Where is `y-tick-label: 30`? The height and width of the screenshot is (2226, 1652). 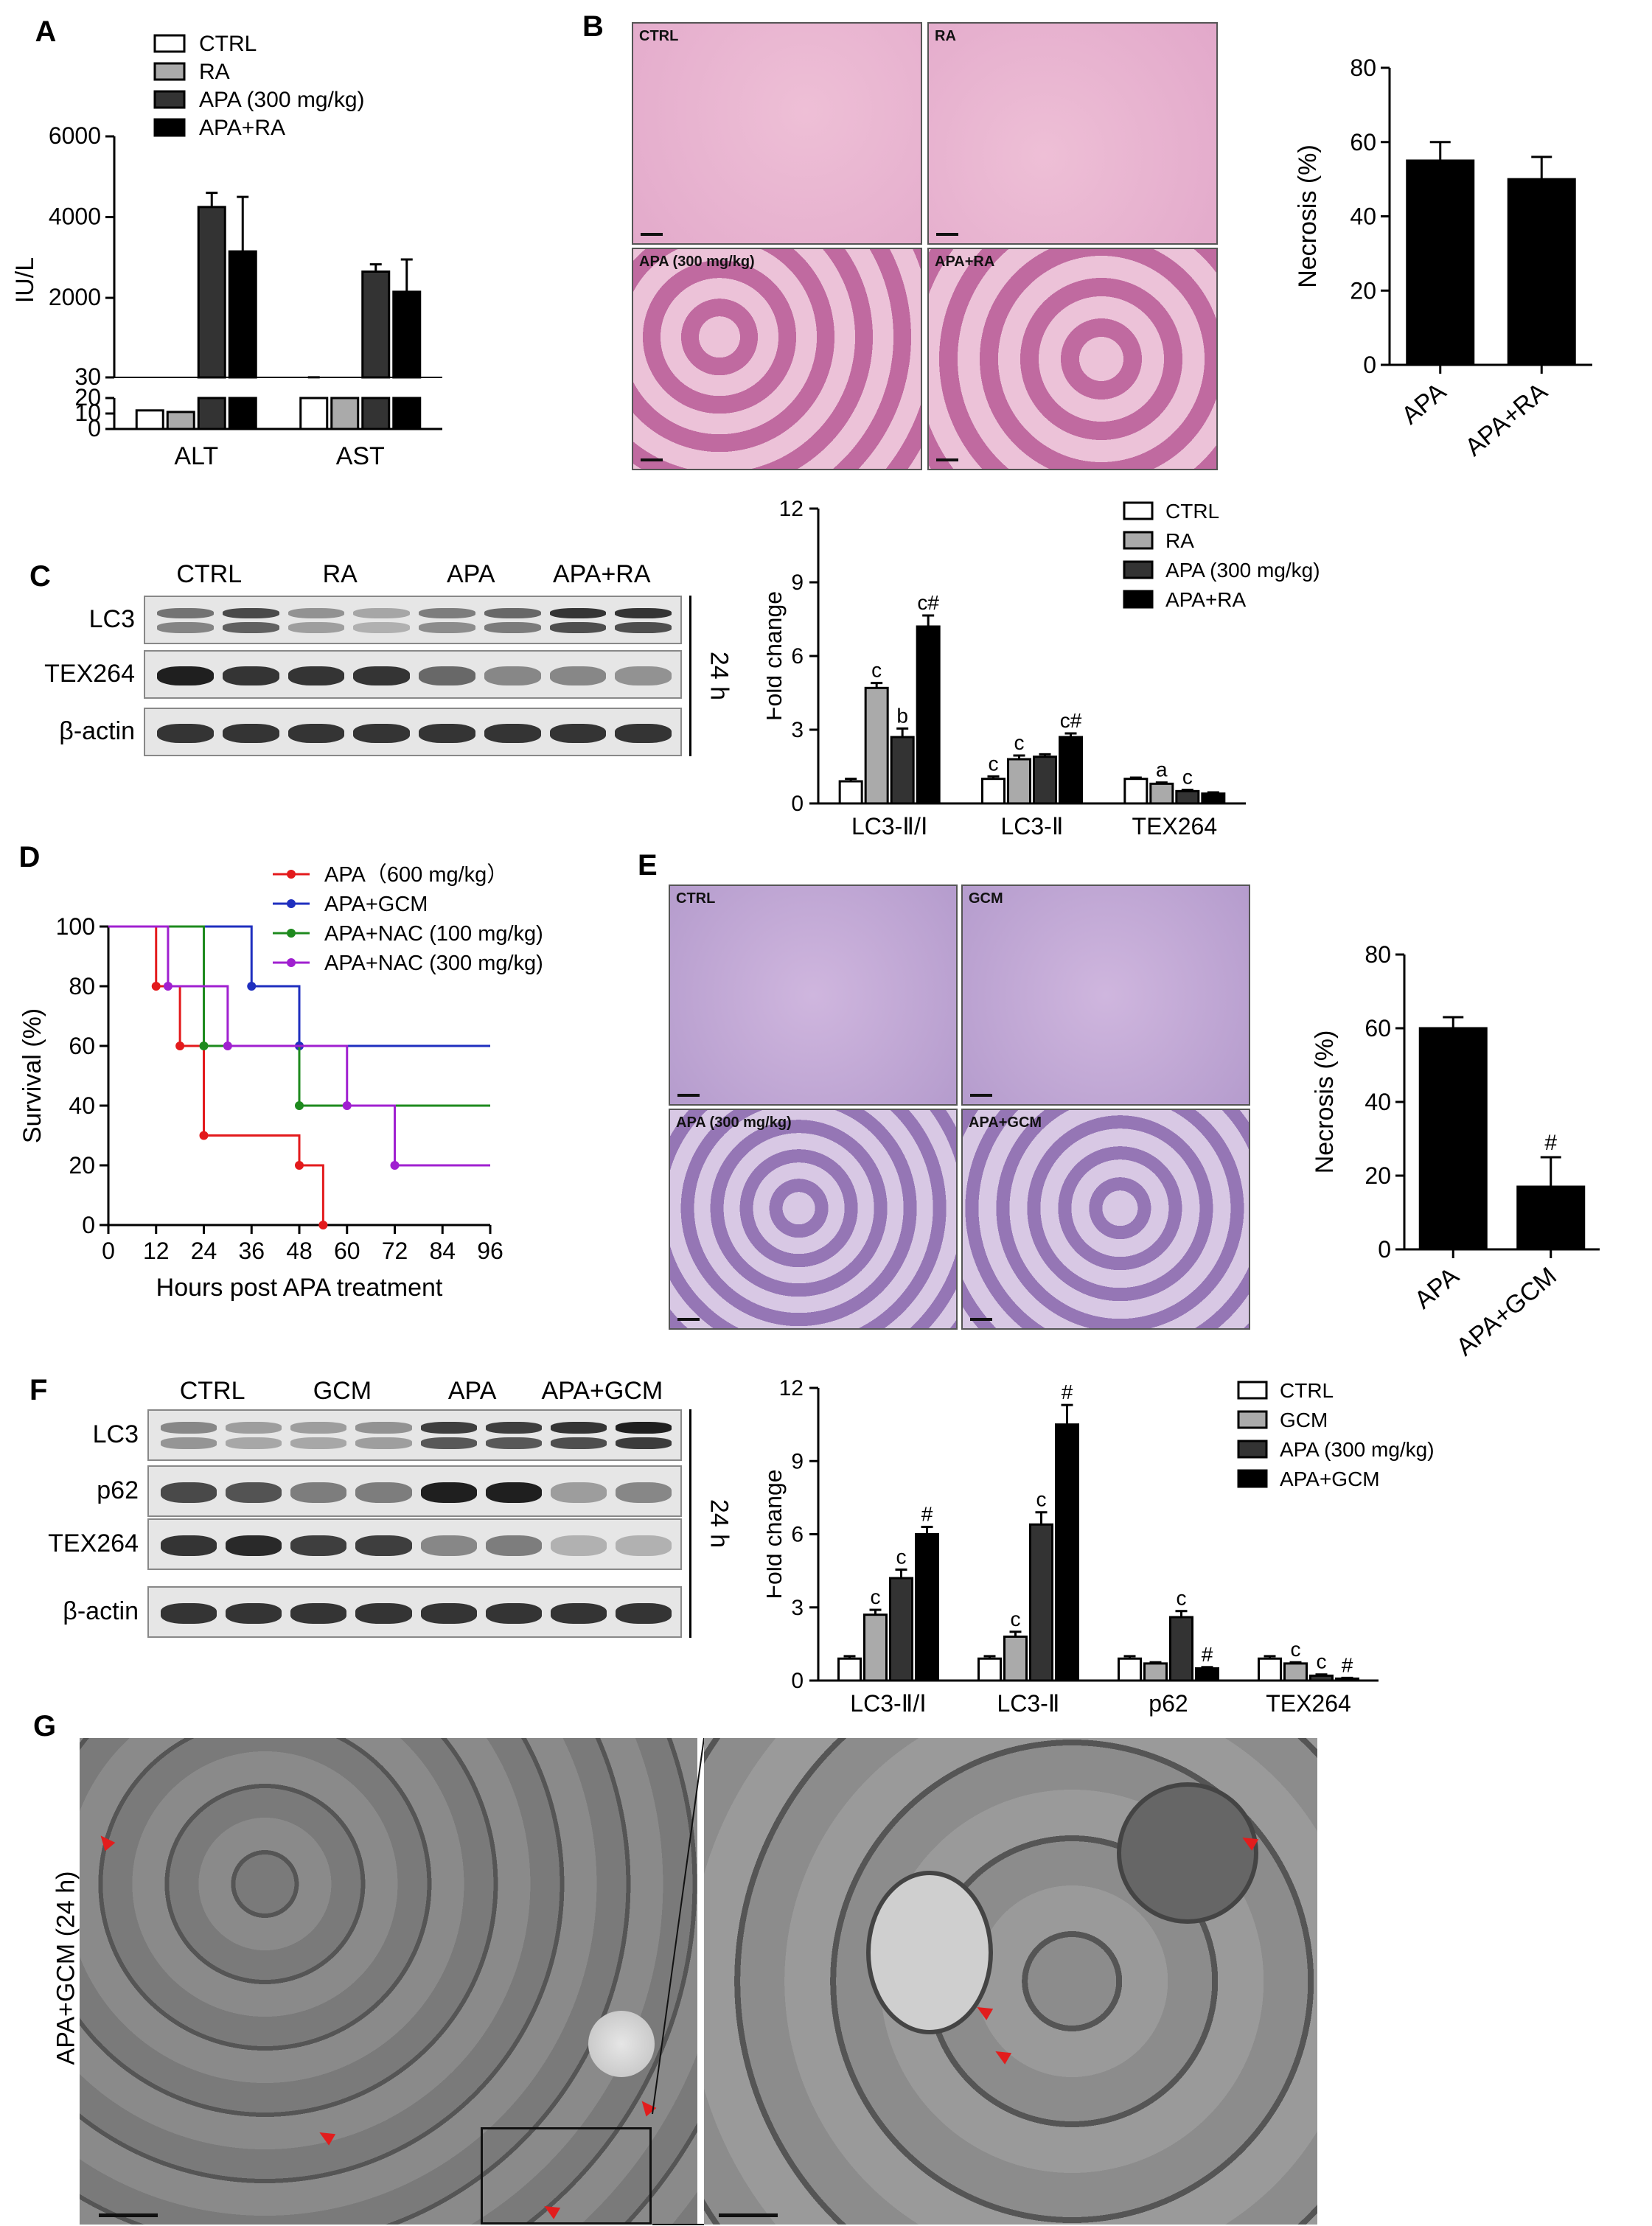
y-tick-label: 30 is located at coordinates (87, 376).